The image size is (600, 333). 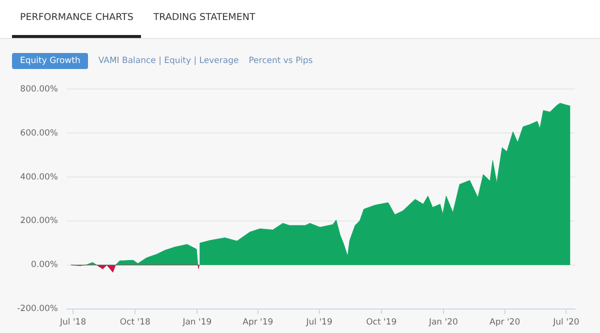 I want to click on x-tick-label: Oct '19, so click(x=381, y=322).